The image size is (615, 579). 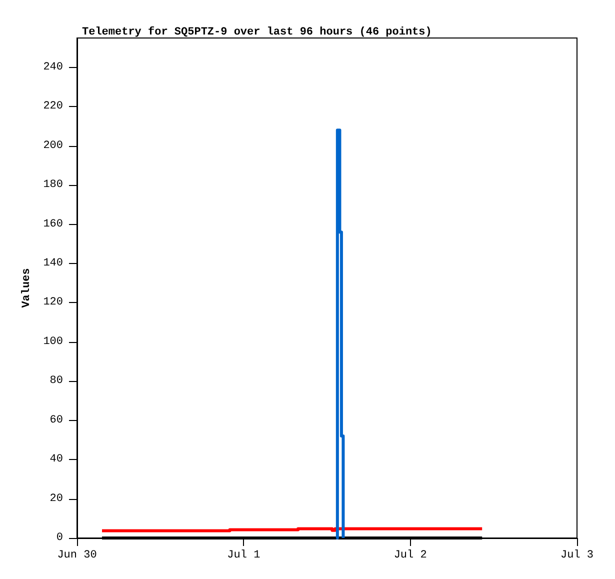 What do you see at coordinates (53, 185) in the screenshot?
I see `y-tick-label: 180` at bounding box center [53, 185].